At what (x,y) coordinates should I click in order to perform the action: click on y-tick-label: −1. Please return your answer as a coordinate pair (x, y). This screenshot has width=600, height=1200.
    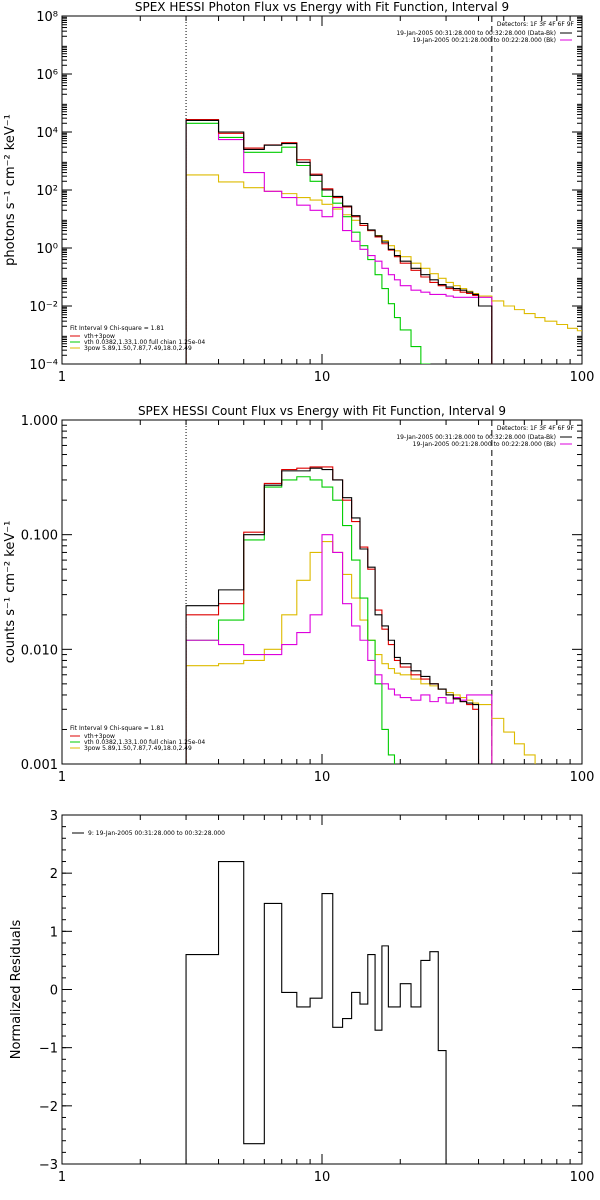
    Looking at the image, I should click on (48, 1049).